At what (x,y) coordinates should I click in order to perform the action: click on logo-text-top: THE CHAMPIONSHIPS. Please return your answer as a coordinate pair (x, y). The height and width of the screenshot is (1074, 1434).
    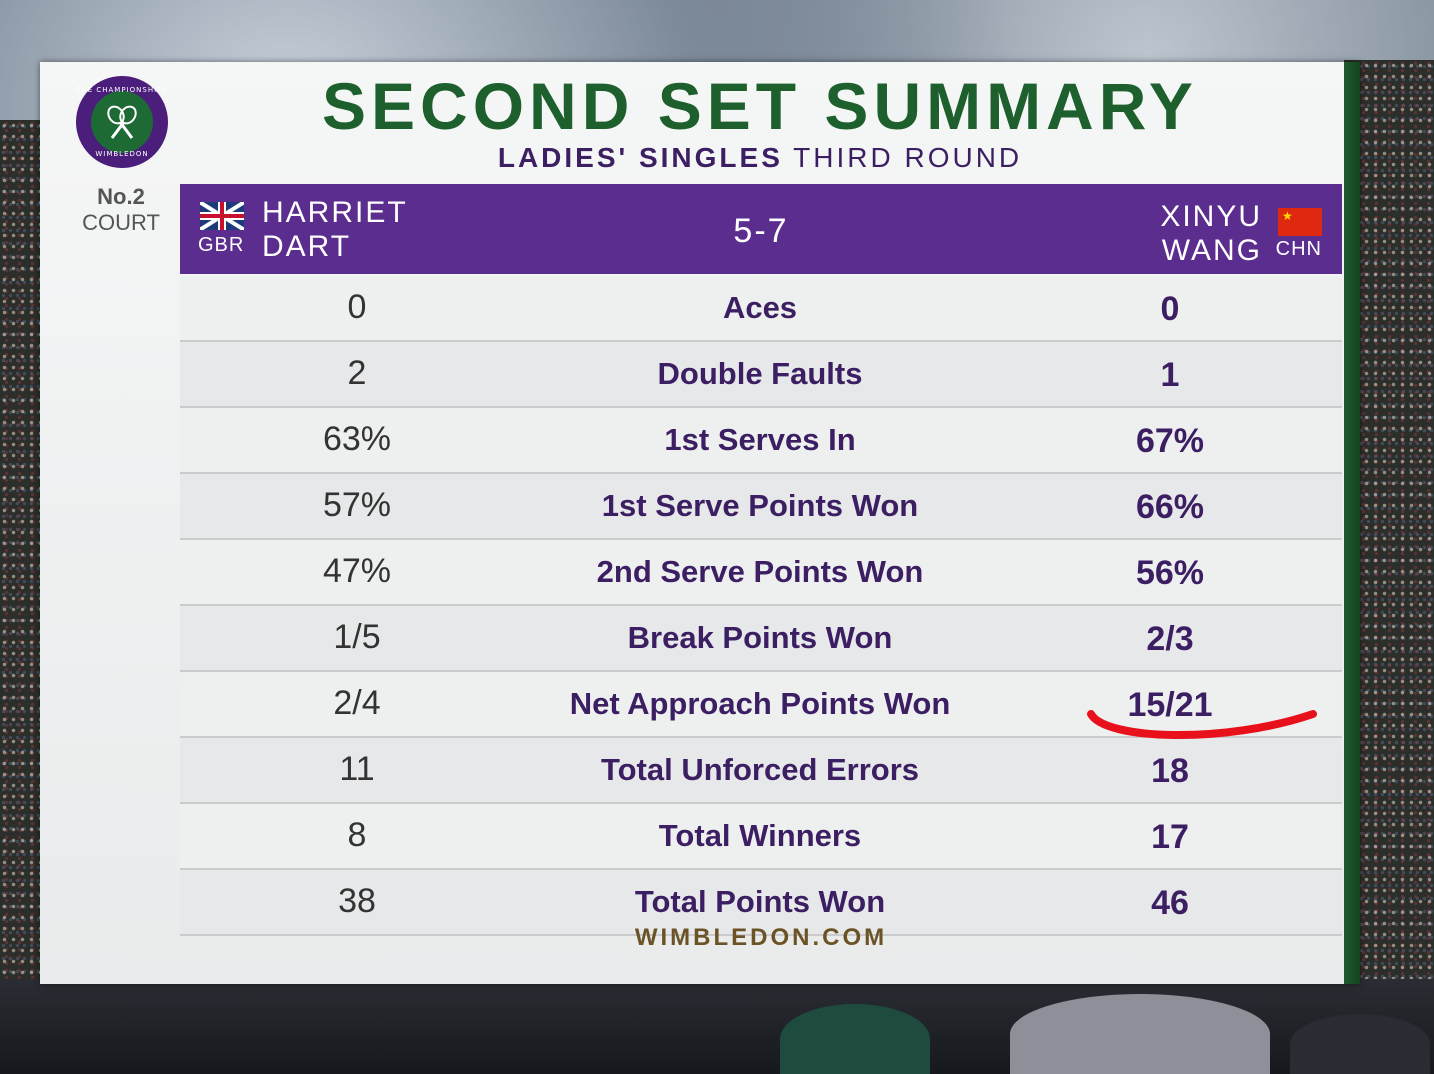
    Looking at the image, I should click on (122, 90).